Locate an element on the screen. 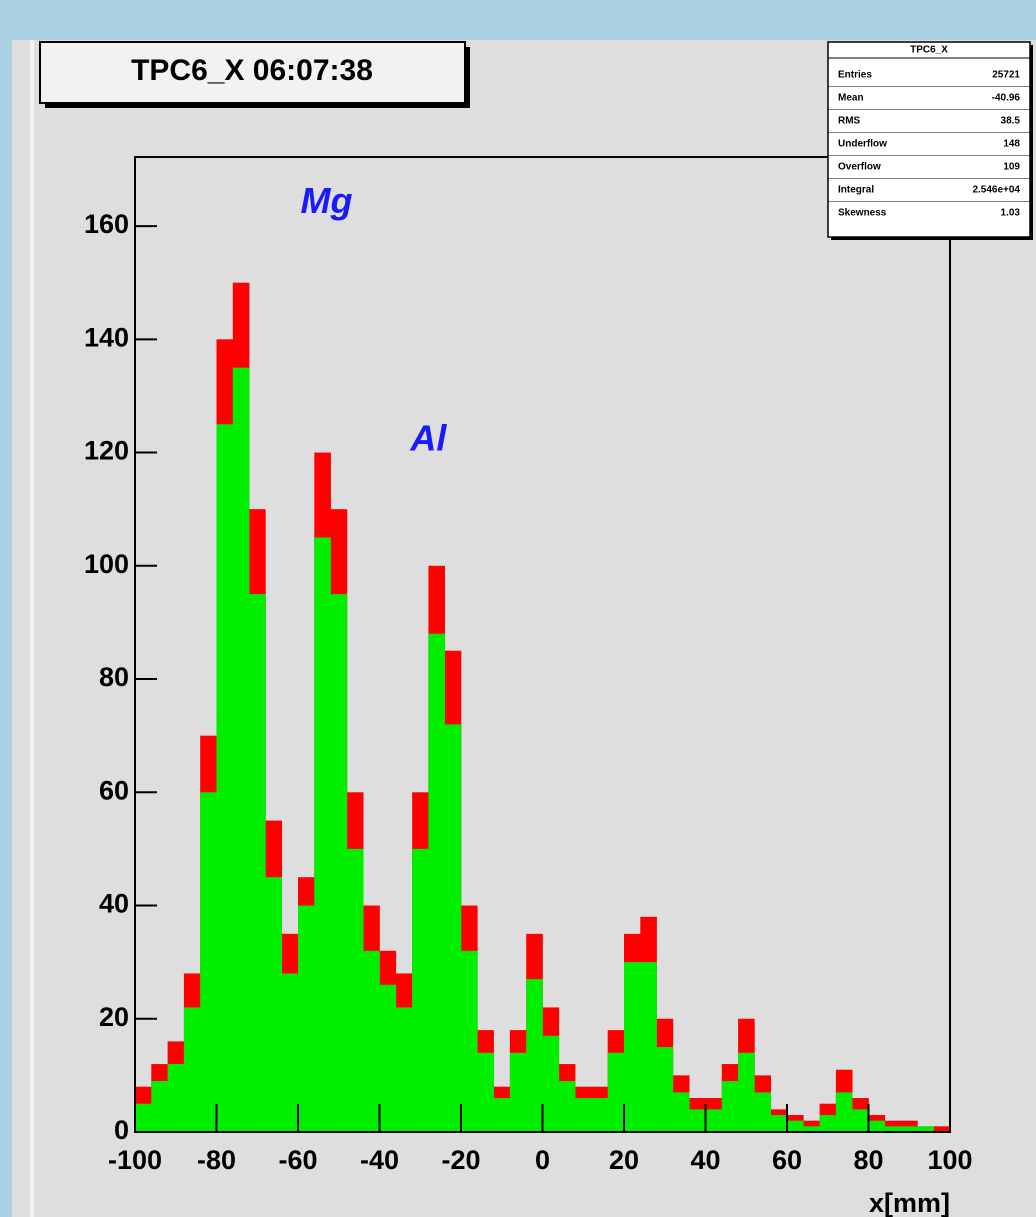 The width and height of the screenshot is (1036, 1217). stats-box is located at coordinates (929, 139).